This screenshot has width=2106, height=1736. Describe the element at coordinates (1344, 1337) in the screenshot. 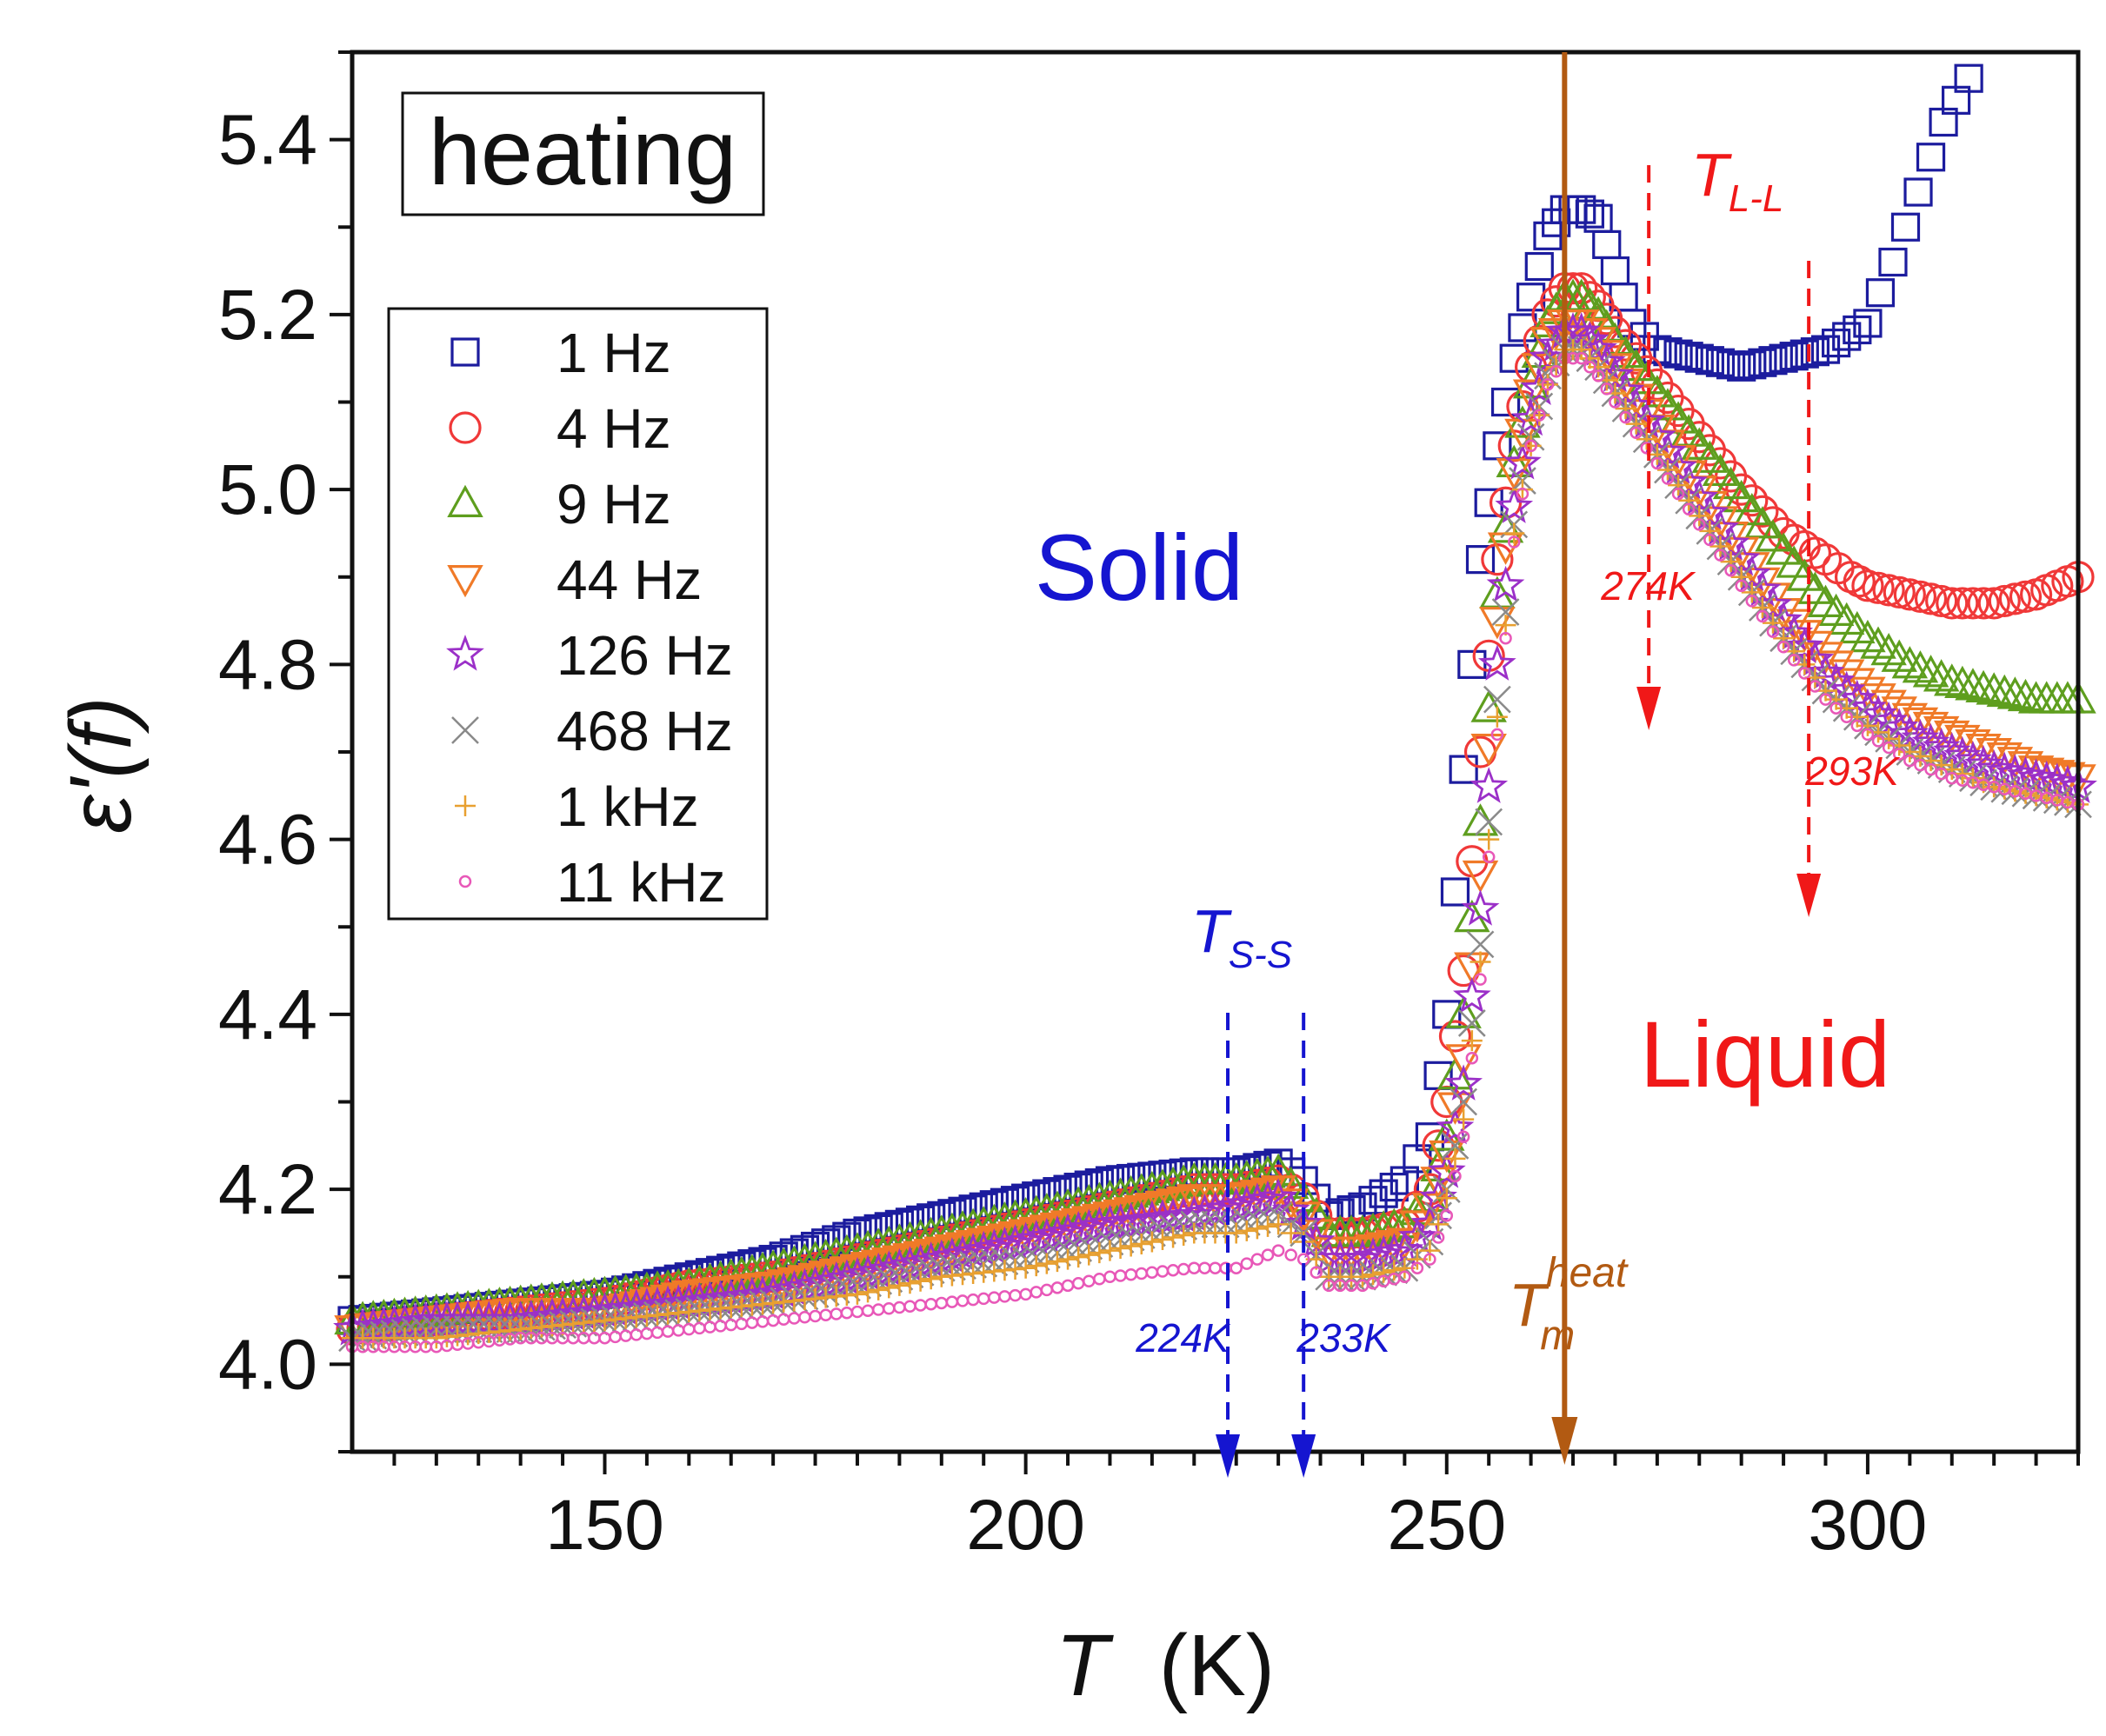

I see `label-233k: 233K` at that location.